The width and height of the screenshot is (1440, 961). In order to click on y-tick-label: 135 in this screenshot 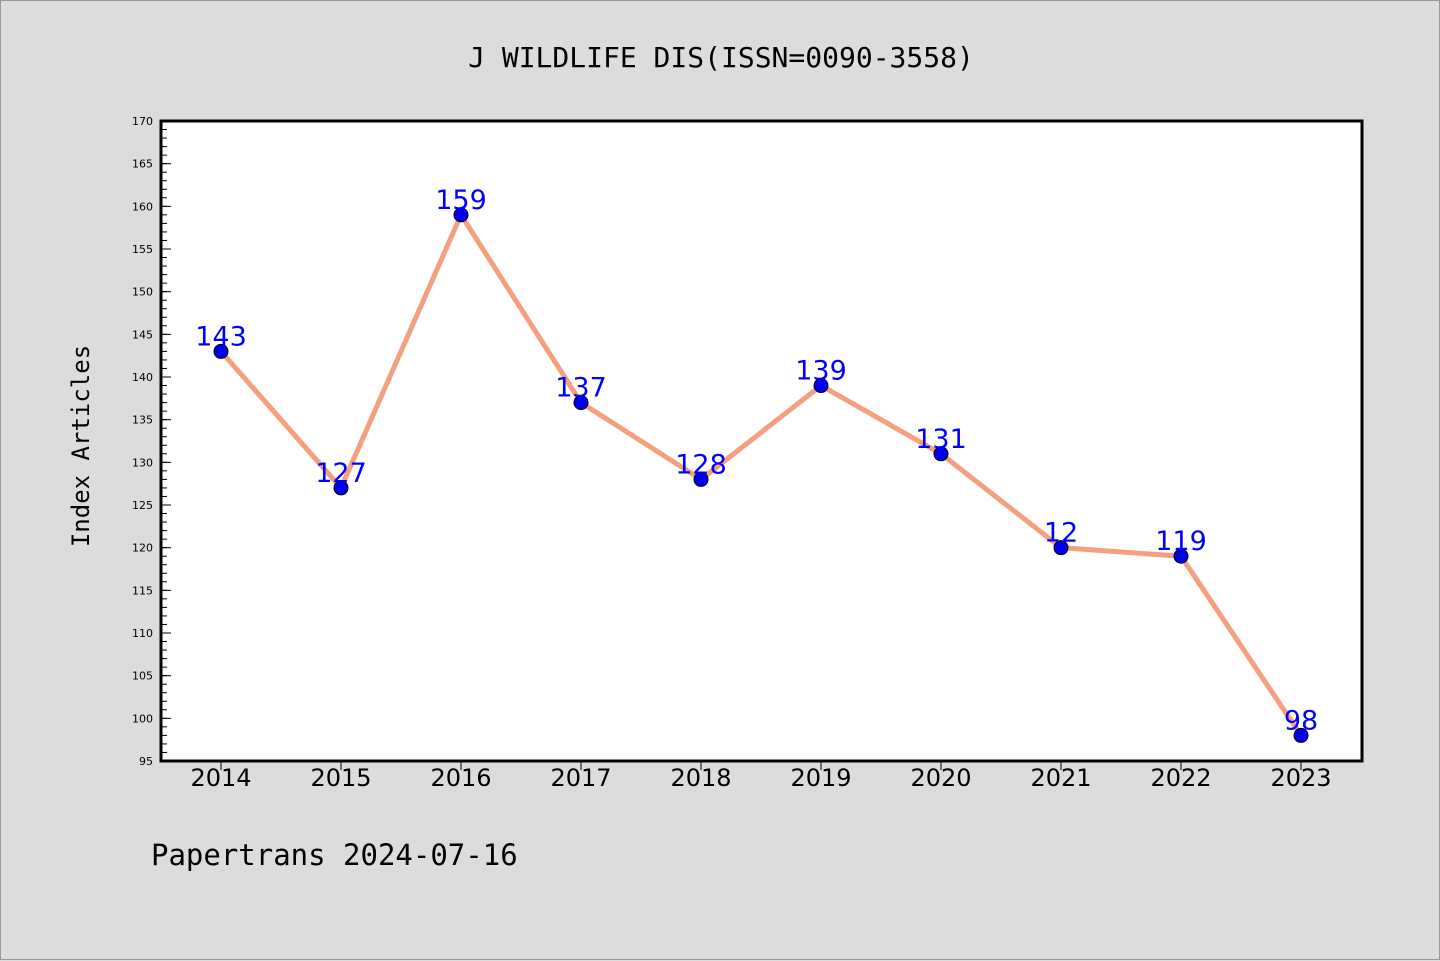, I will do `click(142, 420)`.